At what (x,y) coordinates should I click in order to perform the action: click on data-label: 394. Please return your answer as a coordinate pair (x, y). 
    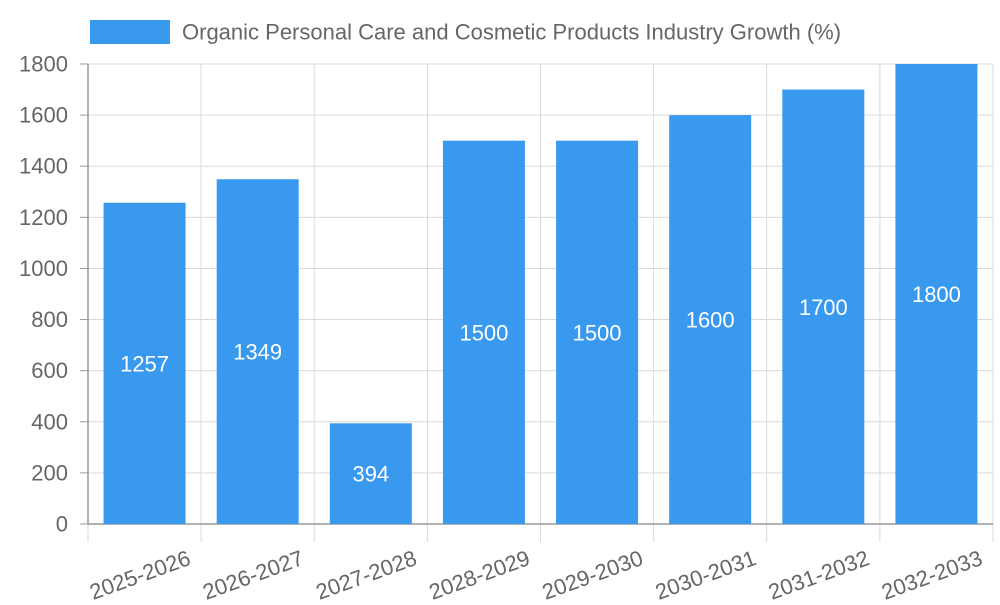
    Looking at the image, I should click on (370, 474).